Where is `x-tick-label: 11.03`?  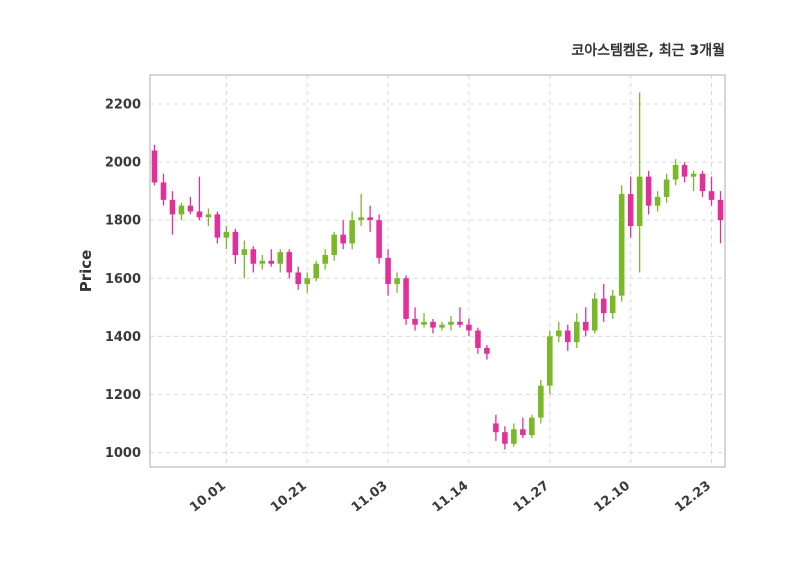 x-tick-label: 11.03 is located at coordinates (370, 496).